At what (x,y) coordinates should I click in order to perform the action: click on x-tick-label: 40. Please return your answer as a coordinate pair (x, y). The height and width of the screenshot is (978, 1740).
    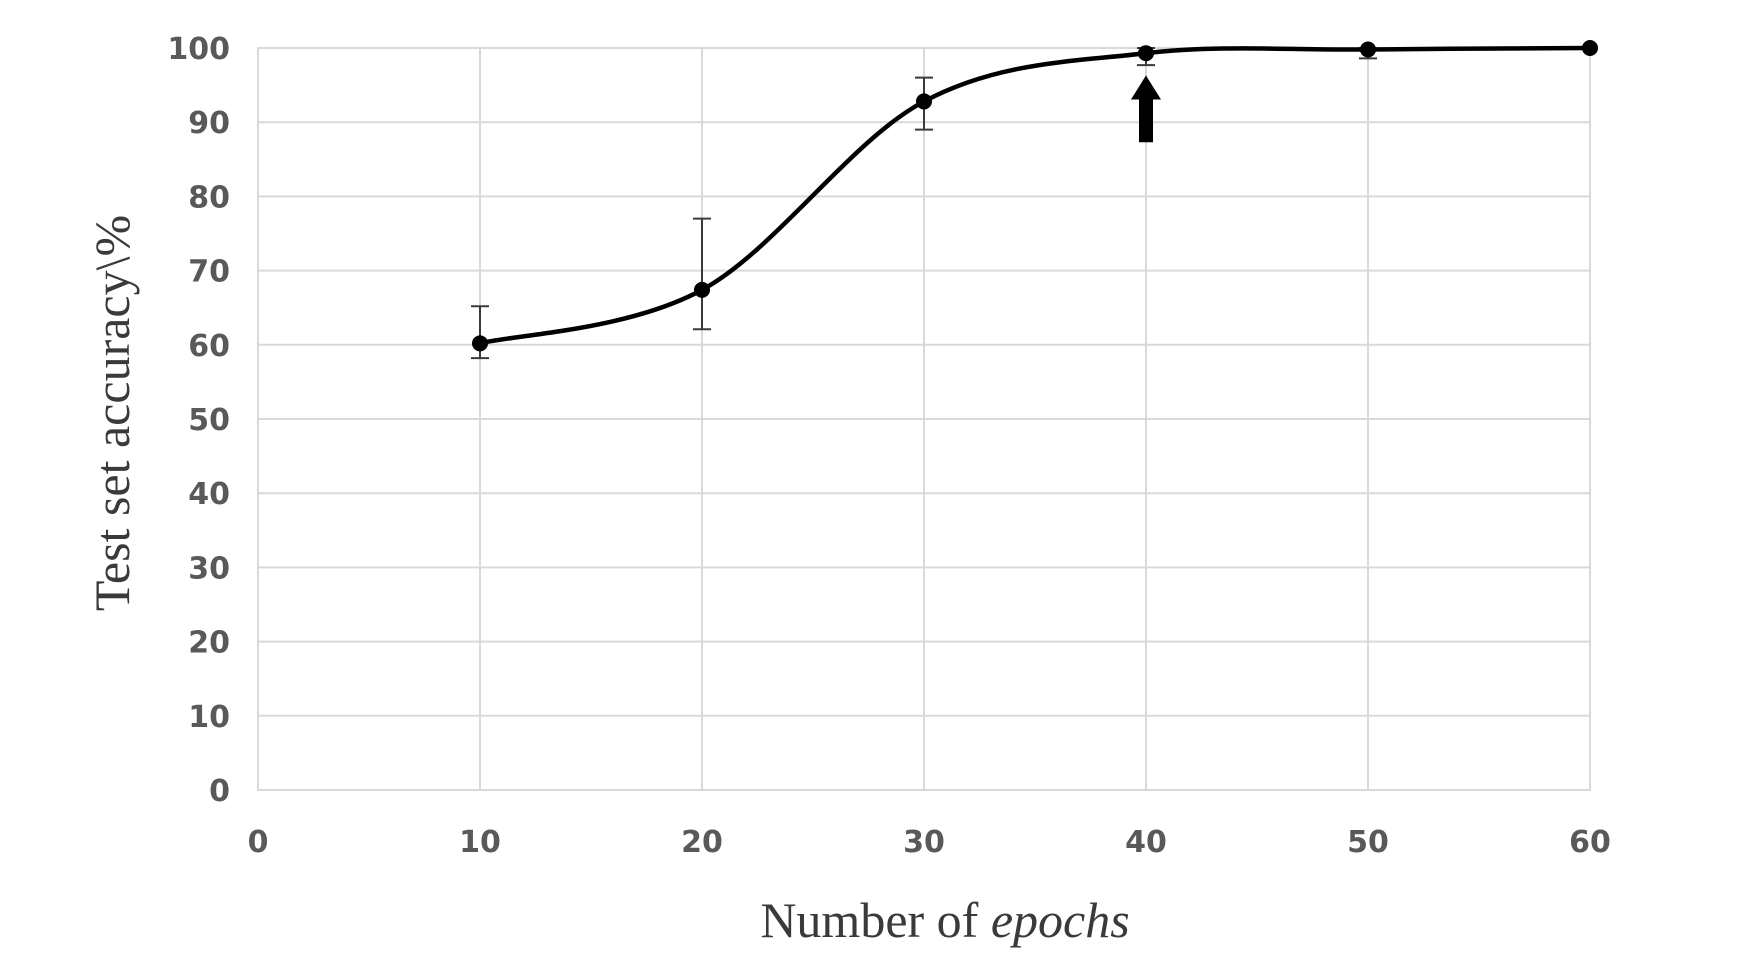
    Looking at the image, I should click on (1146, 842).